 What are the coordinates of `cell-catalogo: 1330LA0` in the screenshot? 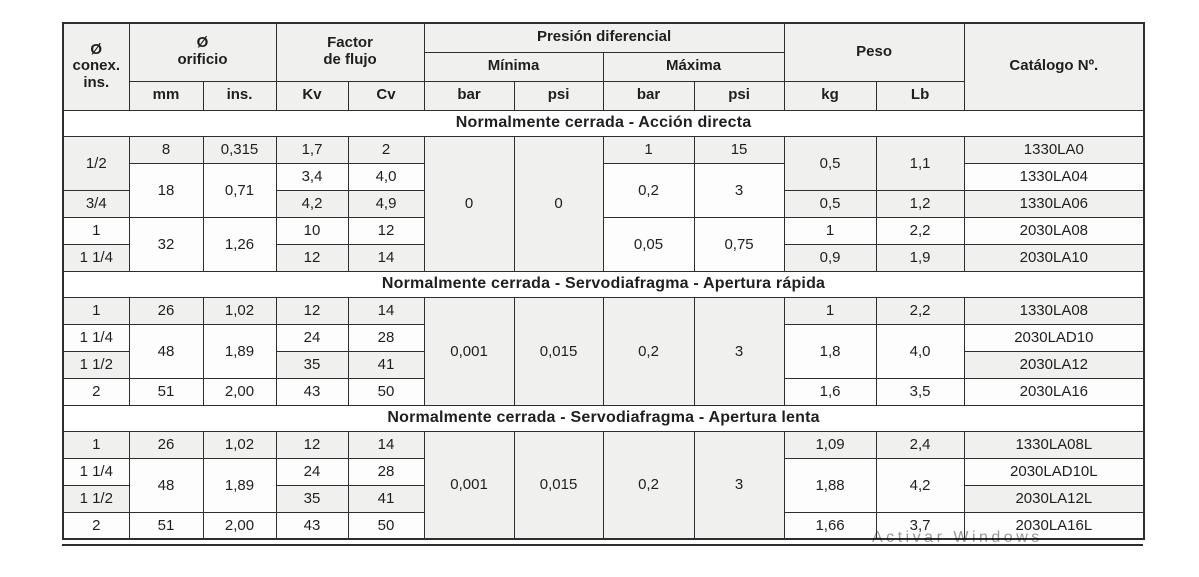 It's located at (1054, 149).